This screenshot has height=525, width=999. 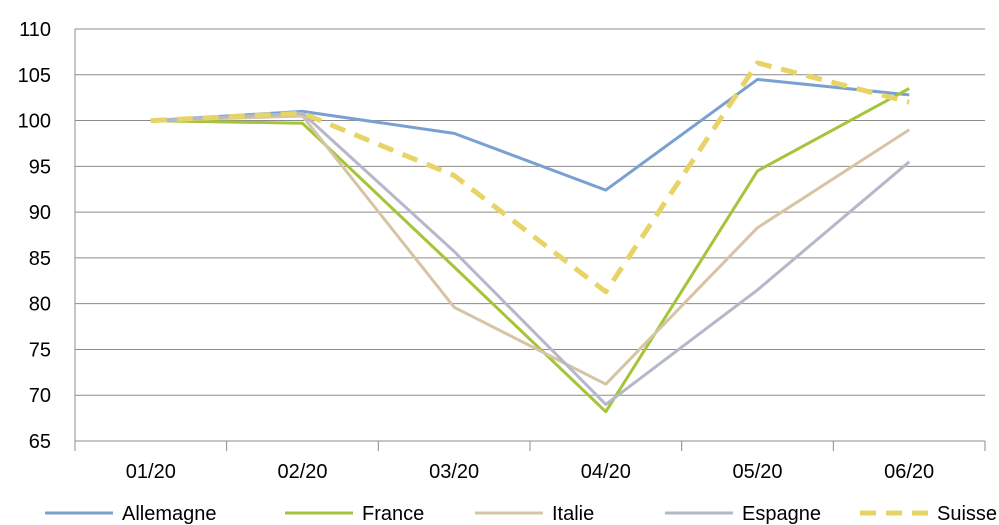 I want to click on legend: Allemagne France Italie Espagne Suisse, so click(x=521, y=514).